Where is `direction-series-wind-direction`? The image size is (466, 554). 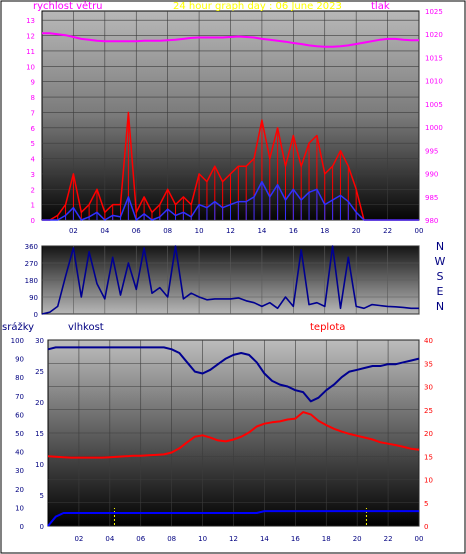 direction-series-wind-direction is located at coordinates (230, 280).